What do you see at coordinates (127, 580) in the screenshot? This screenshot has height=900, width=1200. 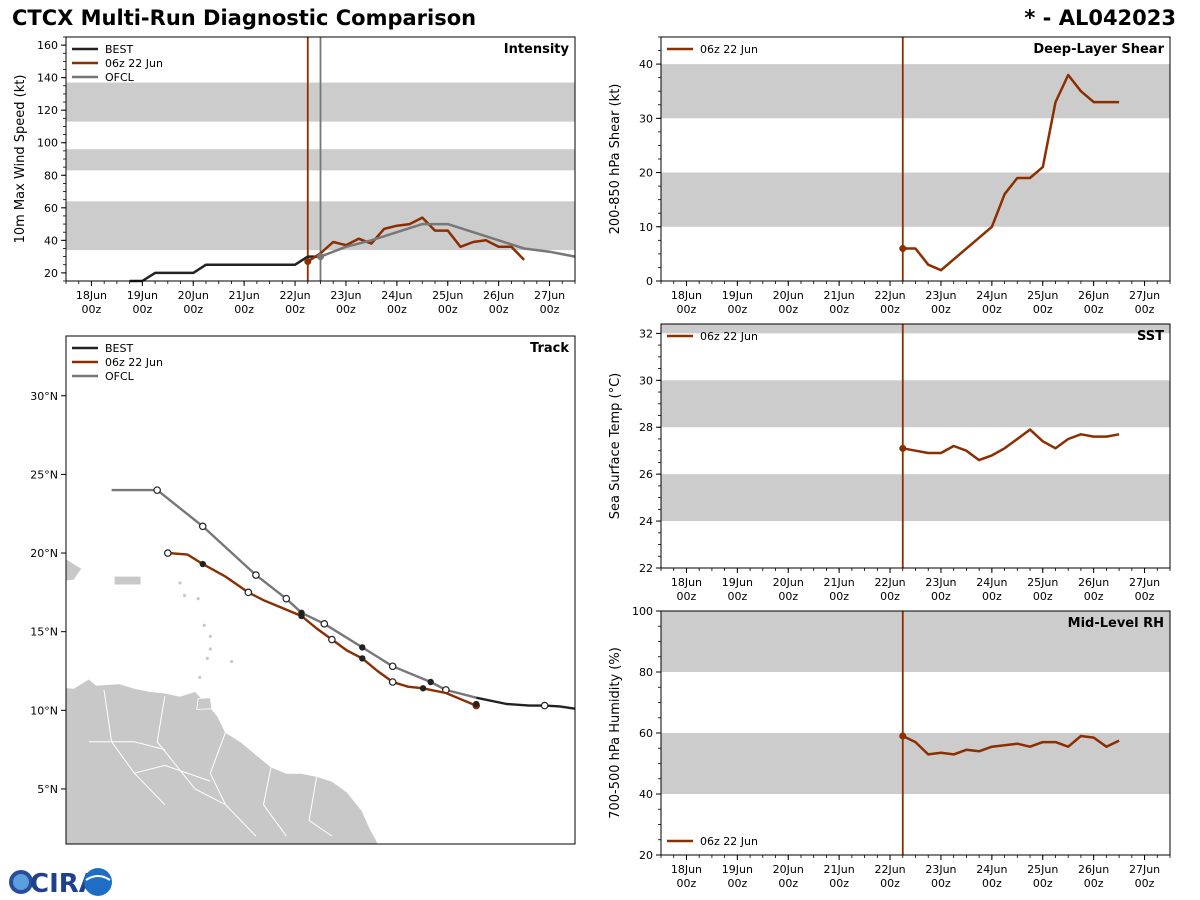 I see `island-puerto-rico` at bounding box center [127, 580].